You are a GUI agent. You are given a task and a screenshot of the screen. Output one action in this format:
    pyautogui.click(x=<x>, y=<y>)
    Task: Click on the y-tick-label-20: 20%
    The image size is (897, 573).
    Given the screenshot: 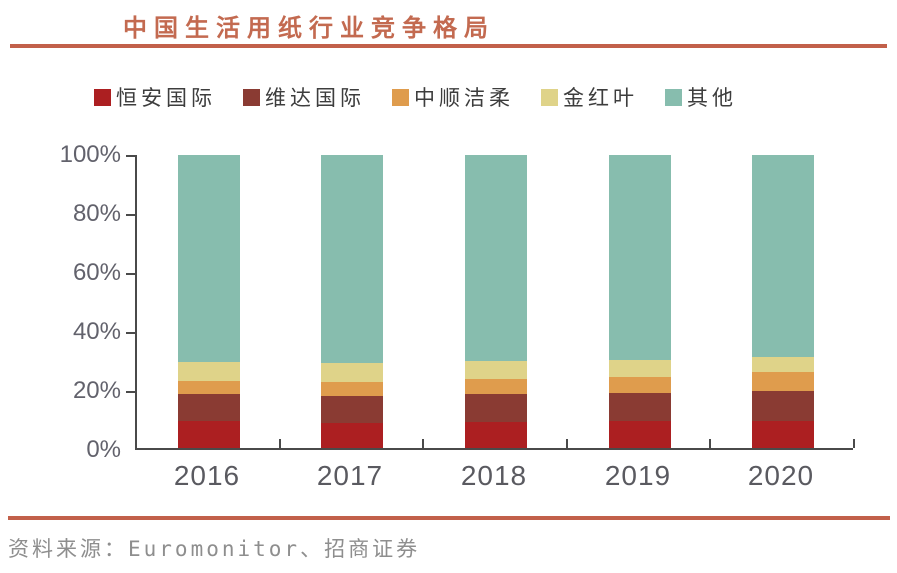 What is the action you would take?
    pyautogui.click(x=96, y=390)
    